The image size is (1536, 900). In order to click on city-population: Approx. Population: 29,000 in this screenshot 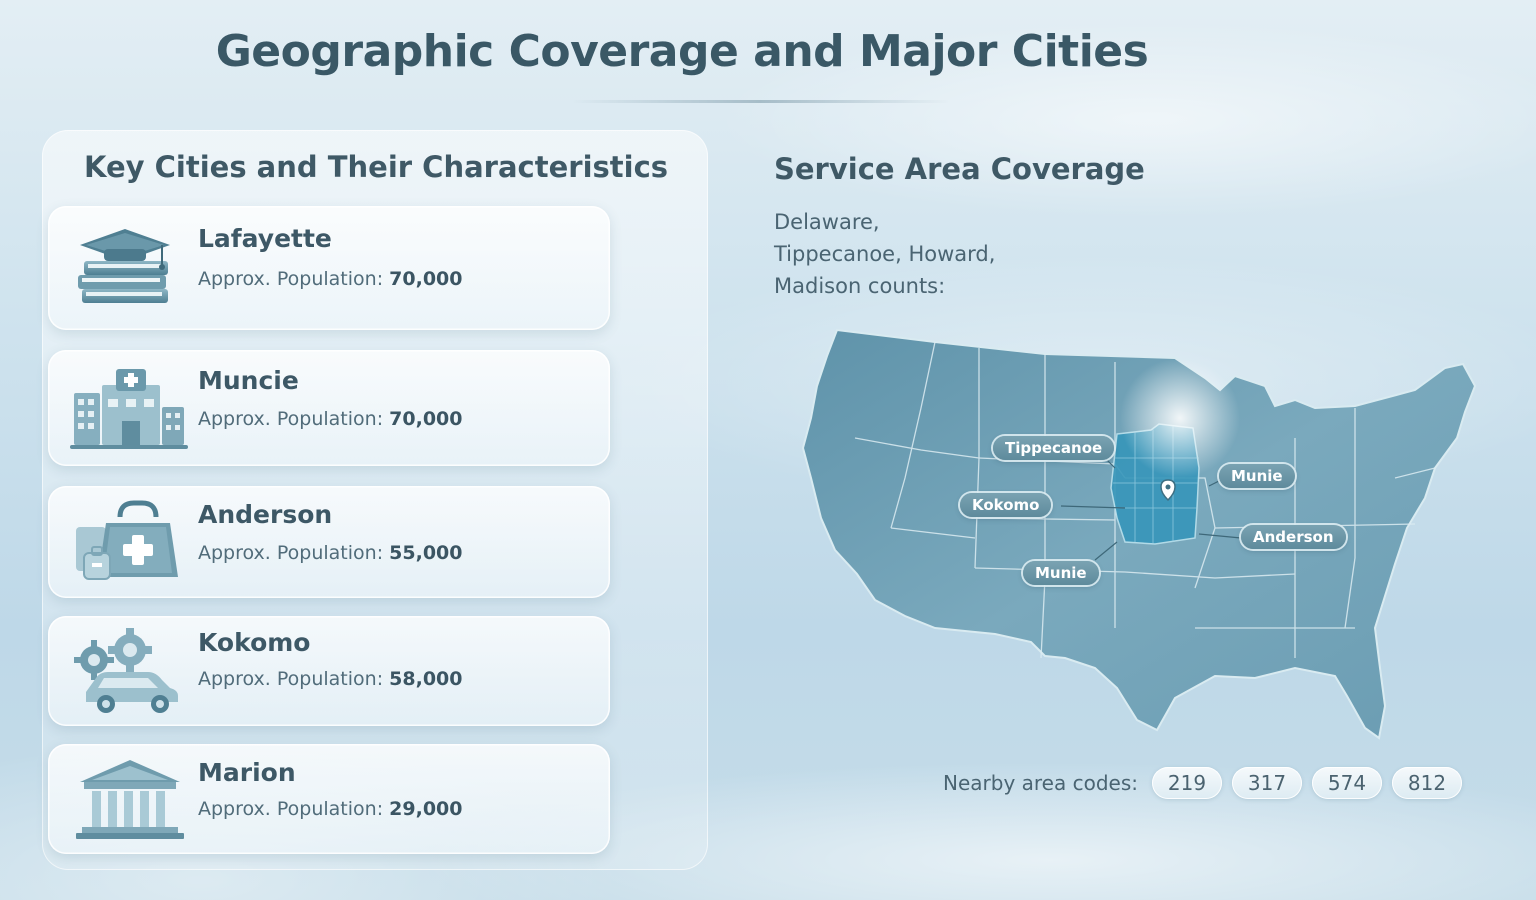, I will do `click(330, 809)`.